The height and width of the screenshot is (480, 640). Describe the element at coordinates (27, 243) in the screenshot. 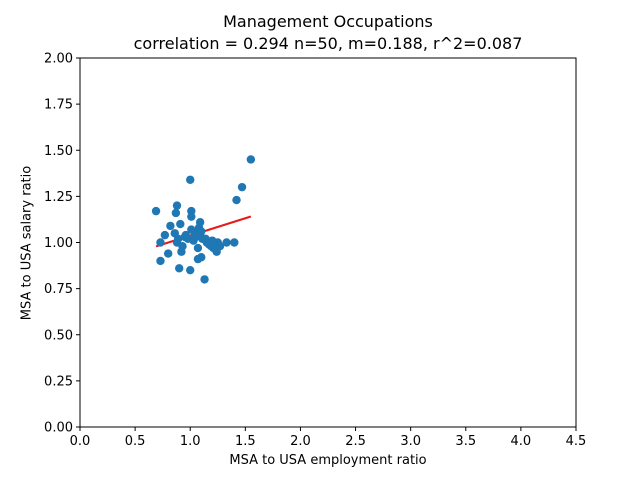

I see `y-axis-label: MSA to USA salary ratio` at that location.